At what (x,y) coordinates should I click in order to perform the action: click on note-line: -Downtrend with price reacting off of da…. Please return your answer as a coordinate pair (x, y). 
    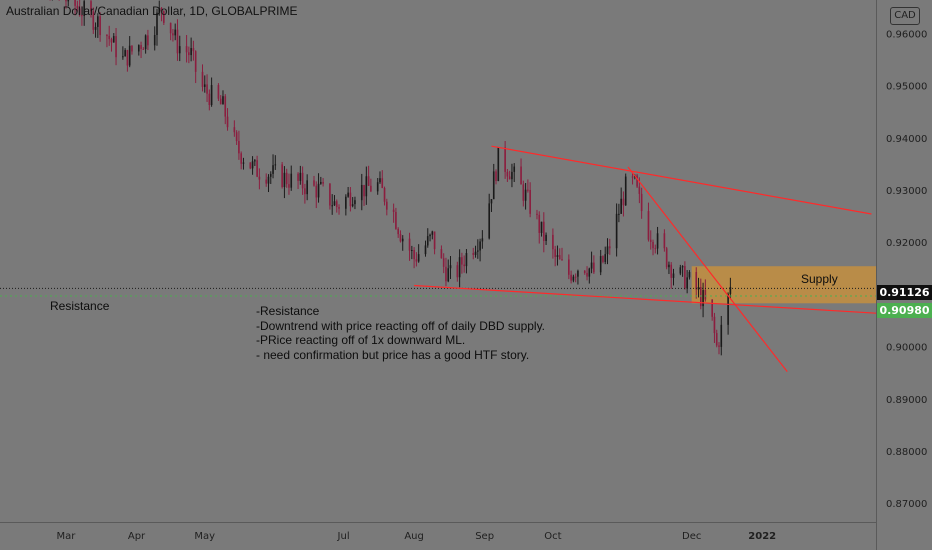
    Looking at the image, I should click on (401, 325).